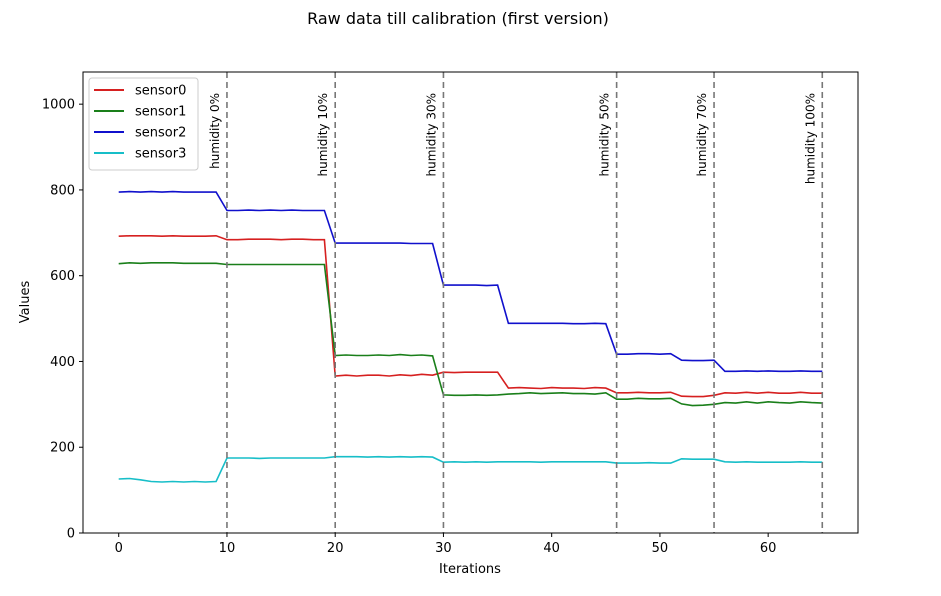 Image resolution: width=941 pixels, height=596 pixels. What do you see at coordinates (71, 534) in the screenshot?
I see `y-tick-label: 0` at bounding box center [71, 534].